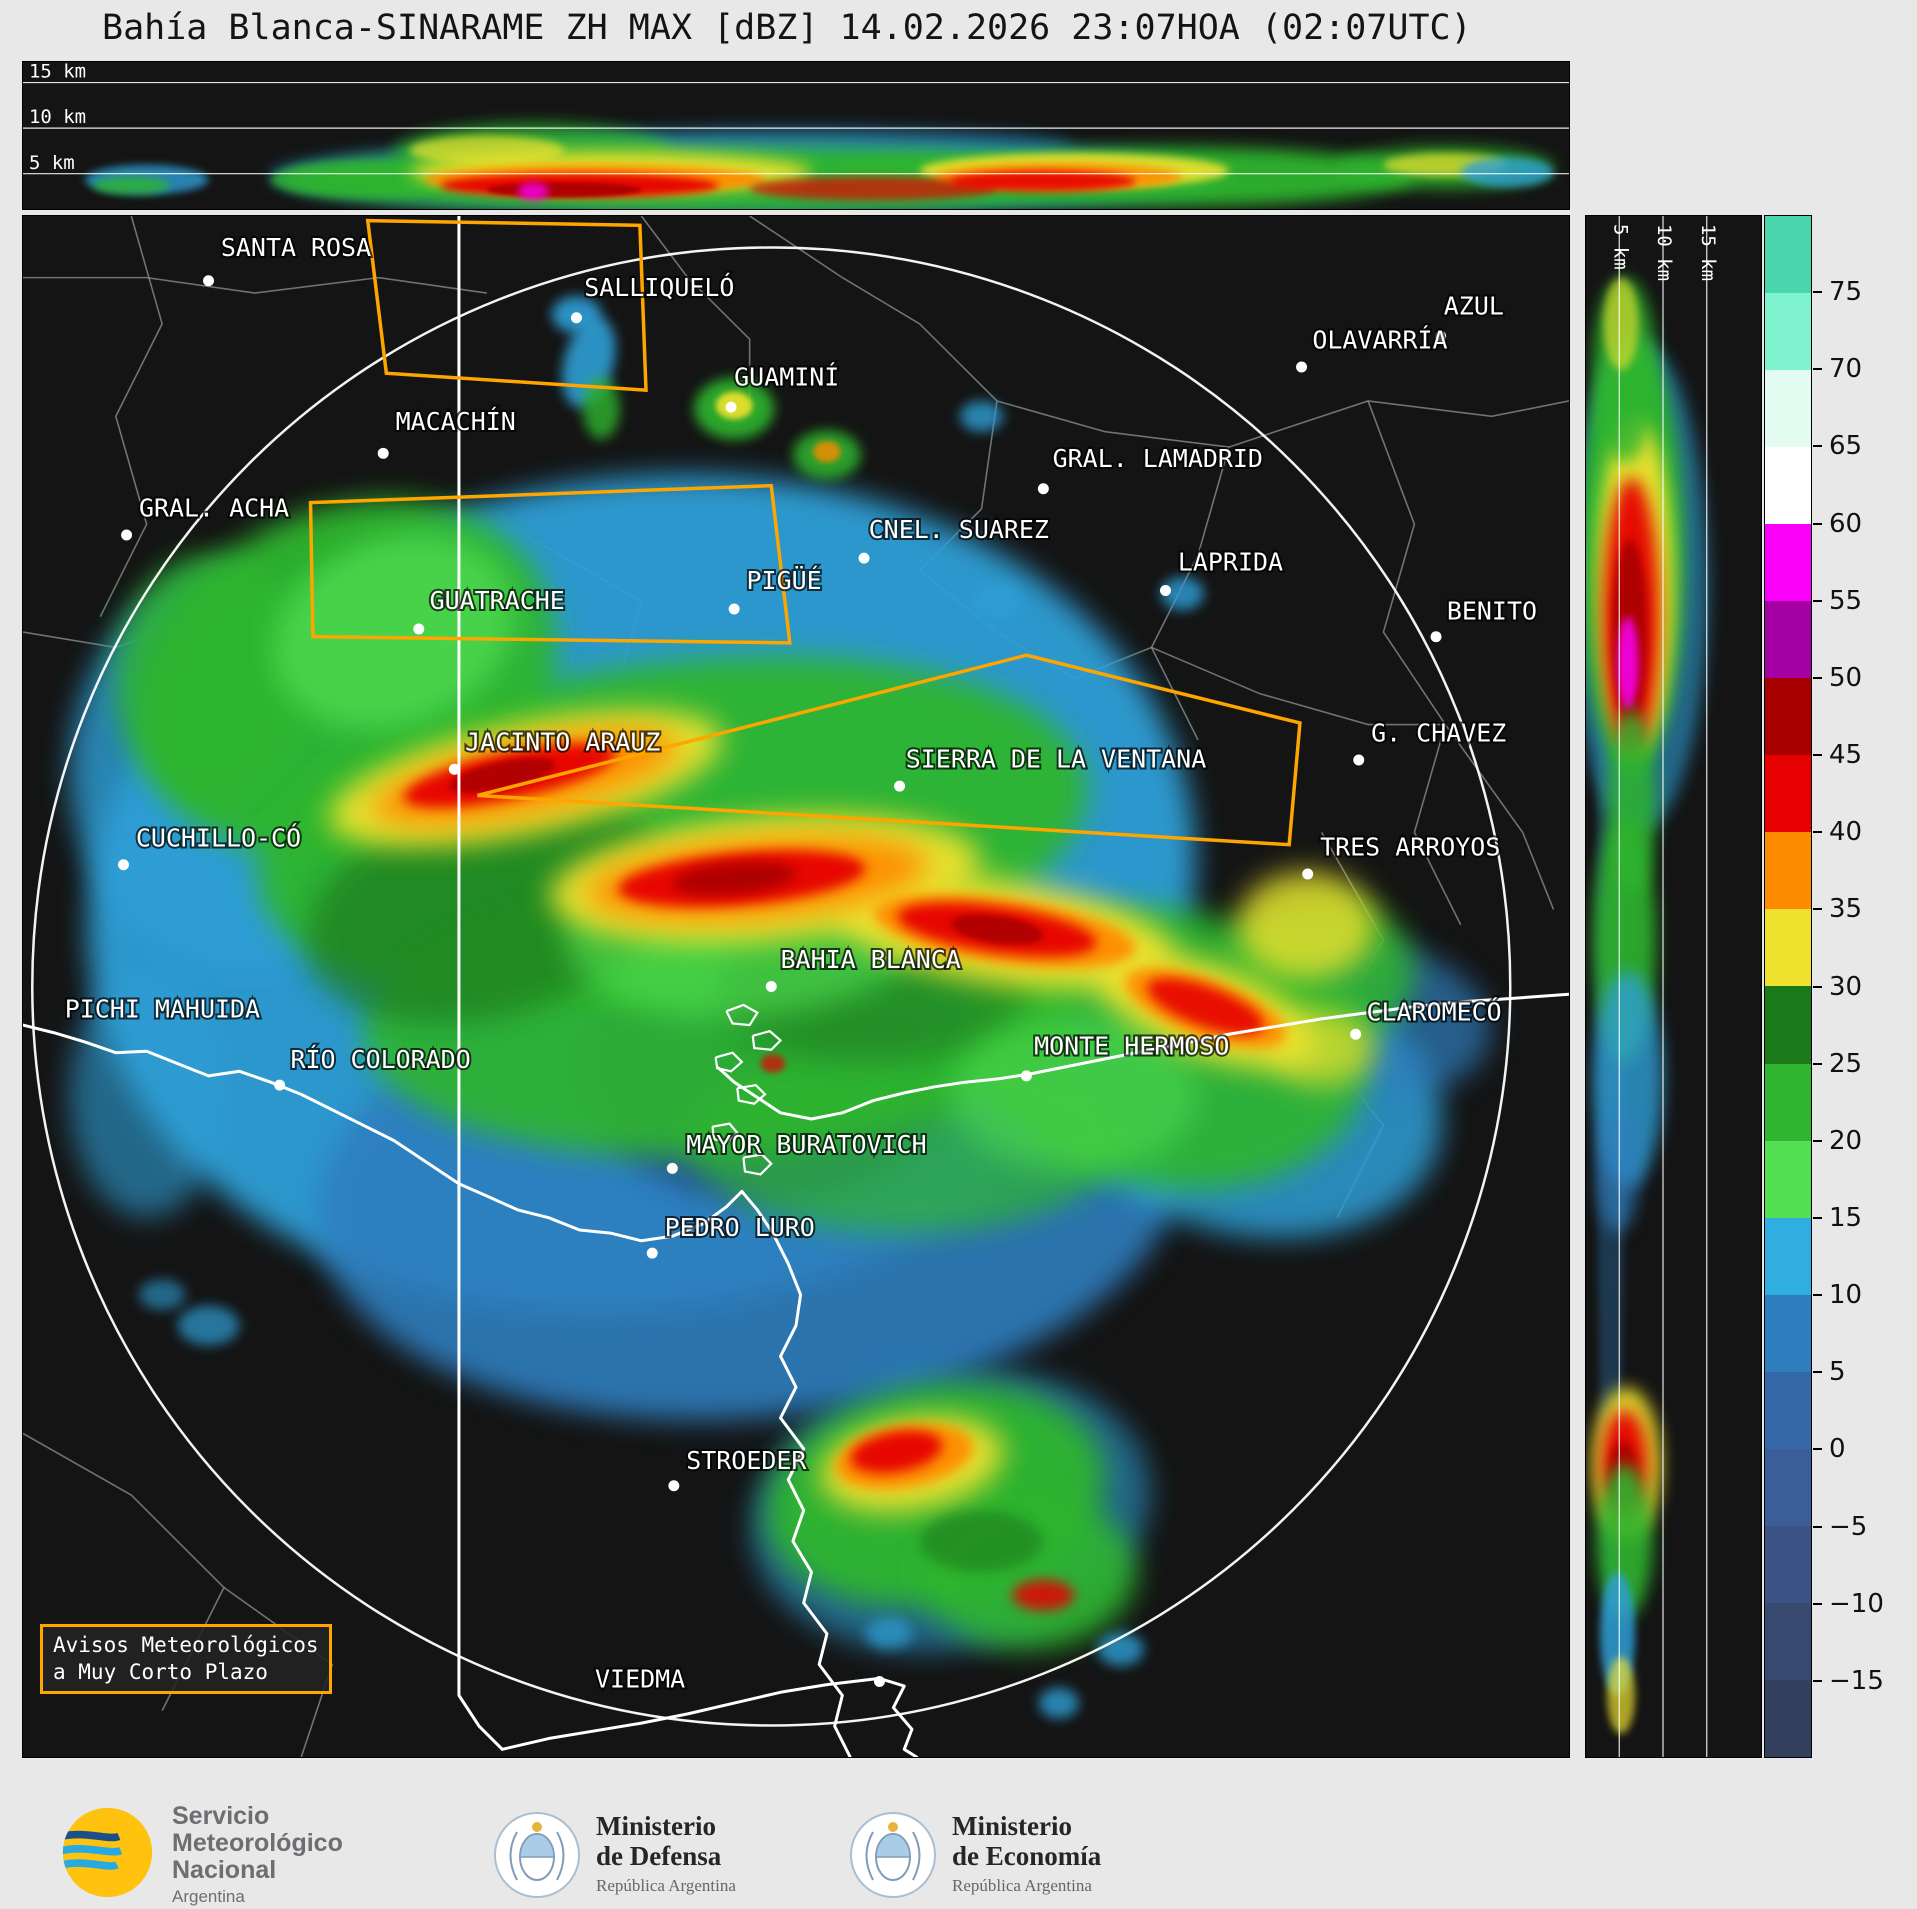  What do you see at coordinates (1652, 986) in the screenshot?
I see `right-profile-plot: 5 km 10 km 15 km` at bounding box center [1652, 986].